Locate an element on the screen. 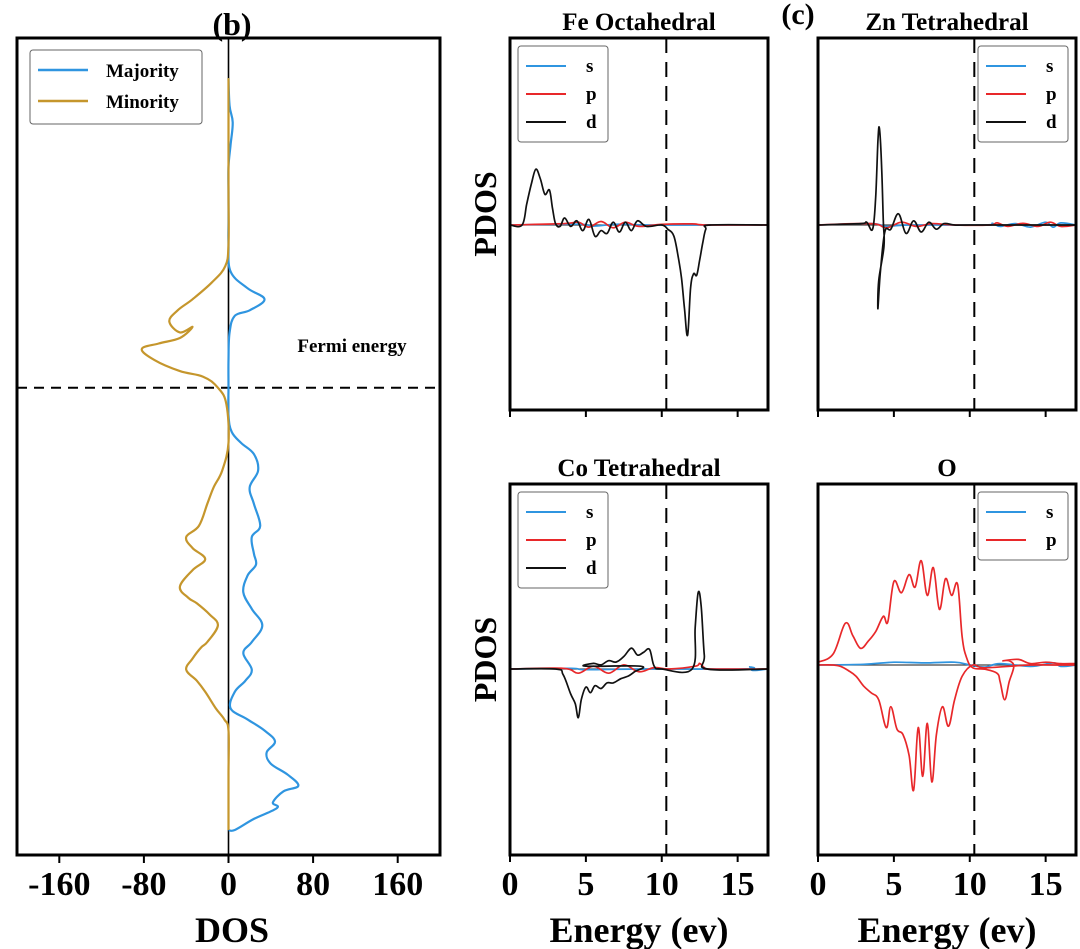 The image size is (1080, 949). zn-axes-frame is located at coordinates (947, 224).